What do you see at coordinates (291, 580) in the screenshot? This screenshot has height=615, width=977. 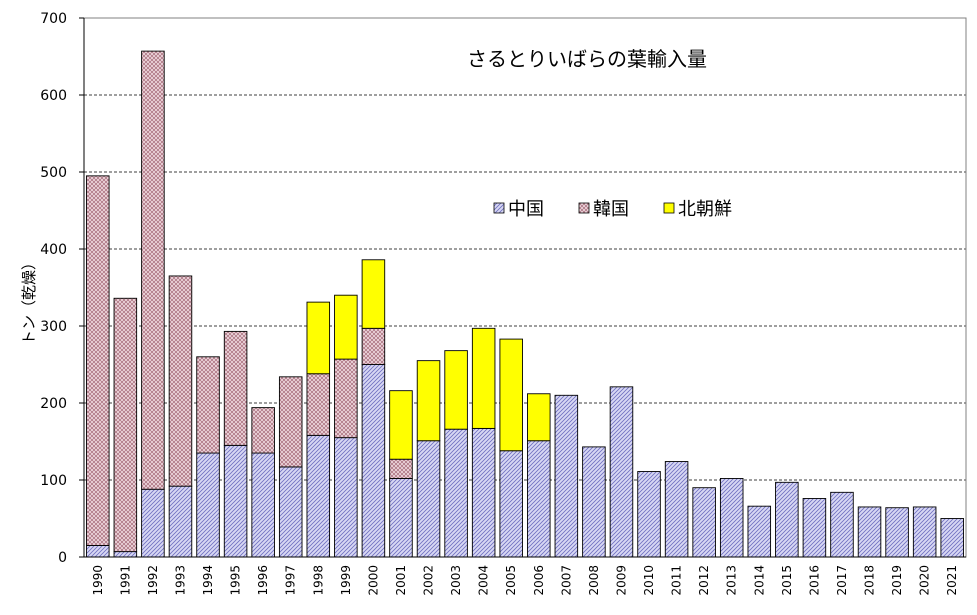 I see `x-tick-label: 1997` at bounding box center [291, 580].